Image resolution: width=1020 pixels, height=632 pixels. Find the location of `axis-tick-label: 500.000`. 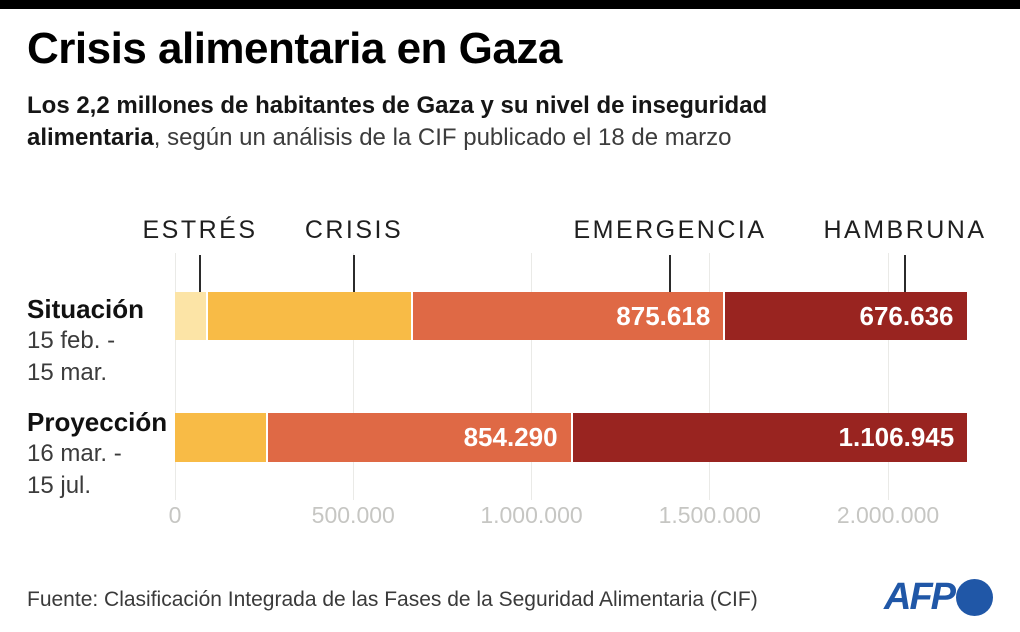

axis-tick-label: 500.000 is located at coordinates (353, 515).